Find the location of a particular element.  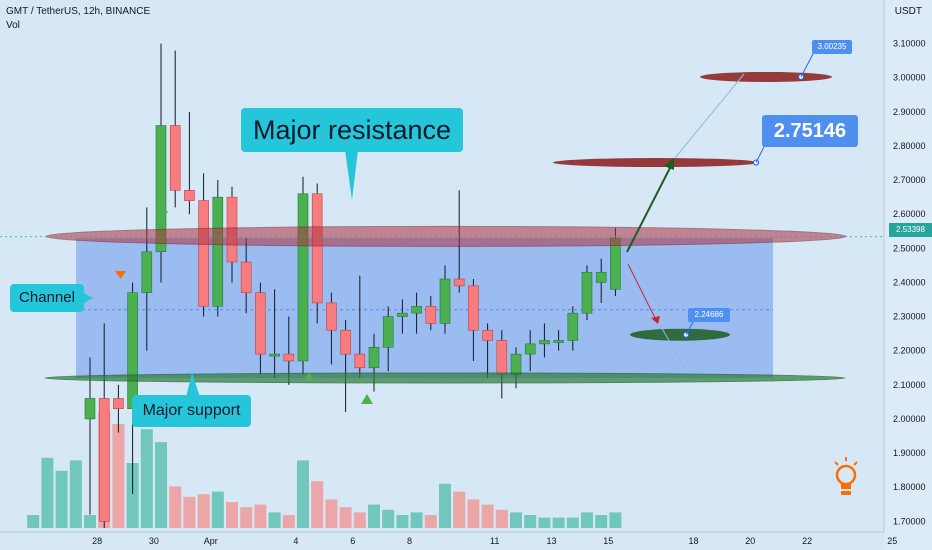

x-tick-label: 15 is located at coordinates (608, 541).